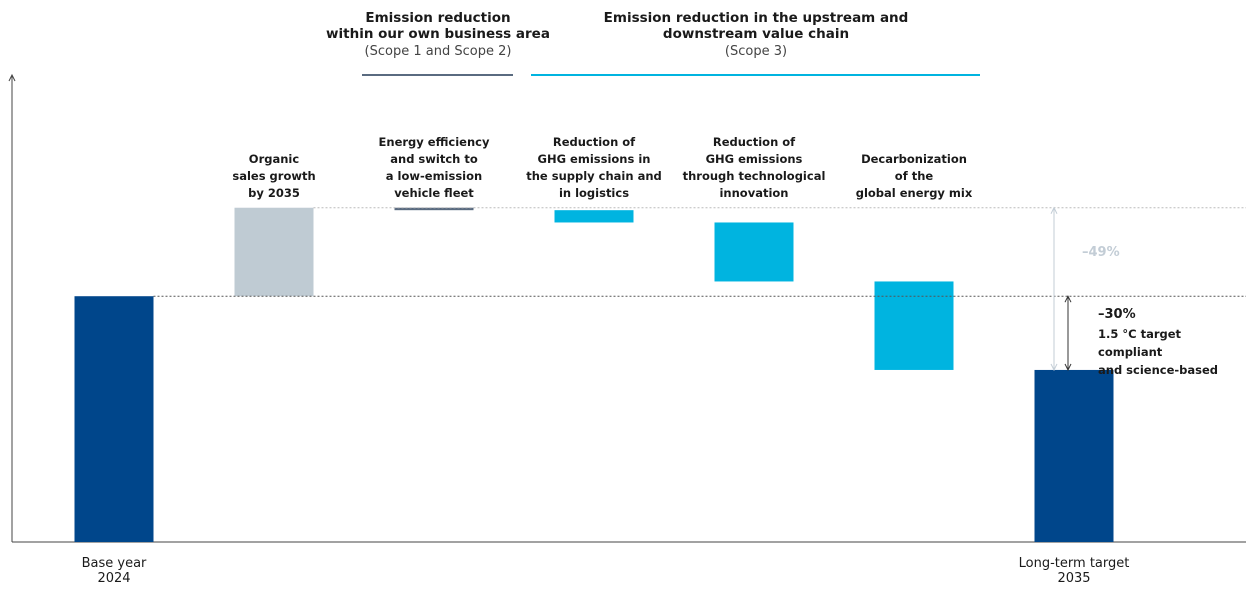  Describe the element at coordinates (274, 175) in the screenshot. I see `category-label: Organic sales growth by 2035` at that location.